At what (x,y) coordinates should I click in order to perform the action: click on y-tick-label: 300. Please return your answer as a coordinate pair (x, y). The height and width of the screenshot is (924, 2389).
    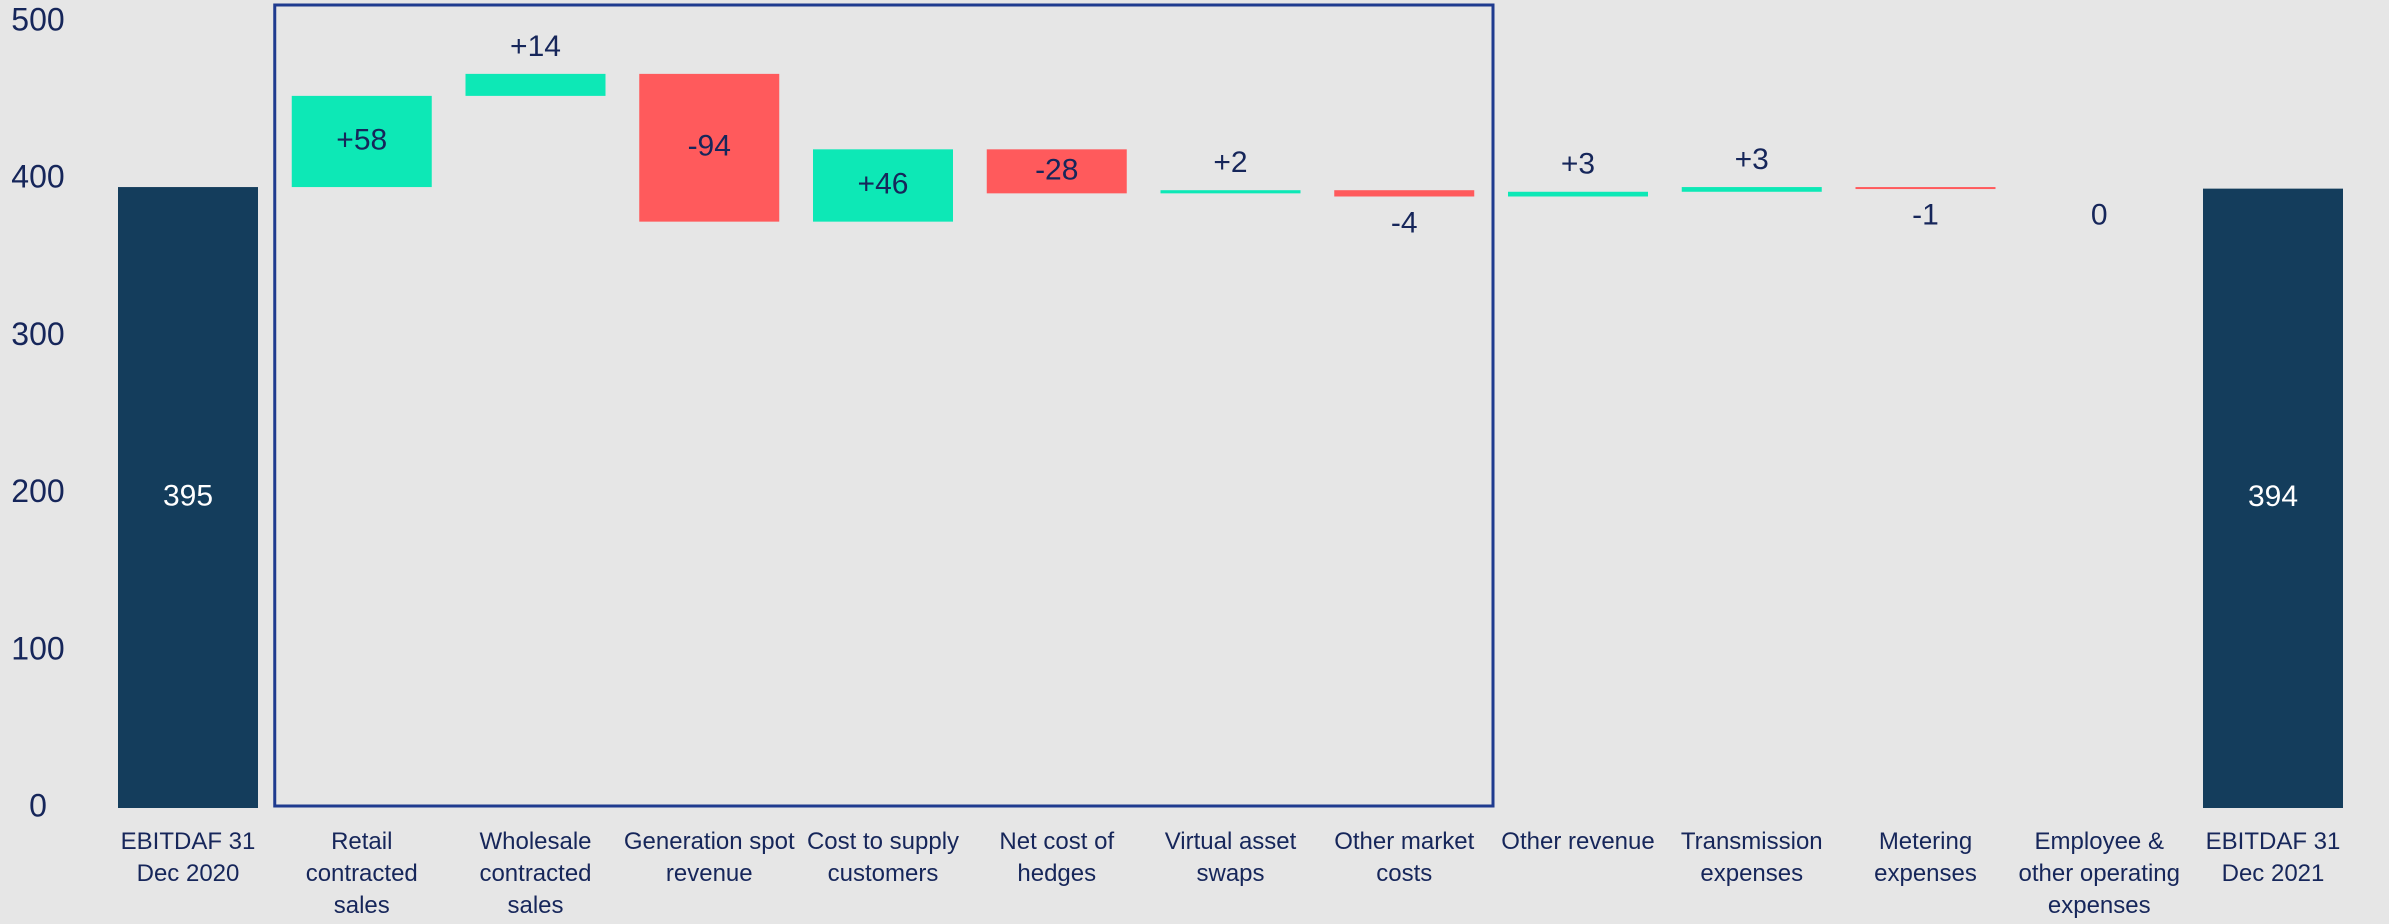
    Looking at the image, I should click on (37, 334).